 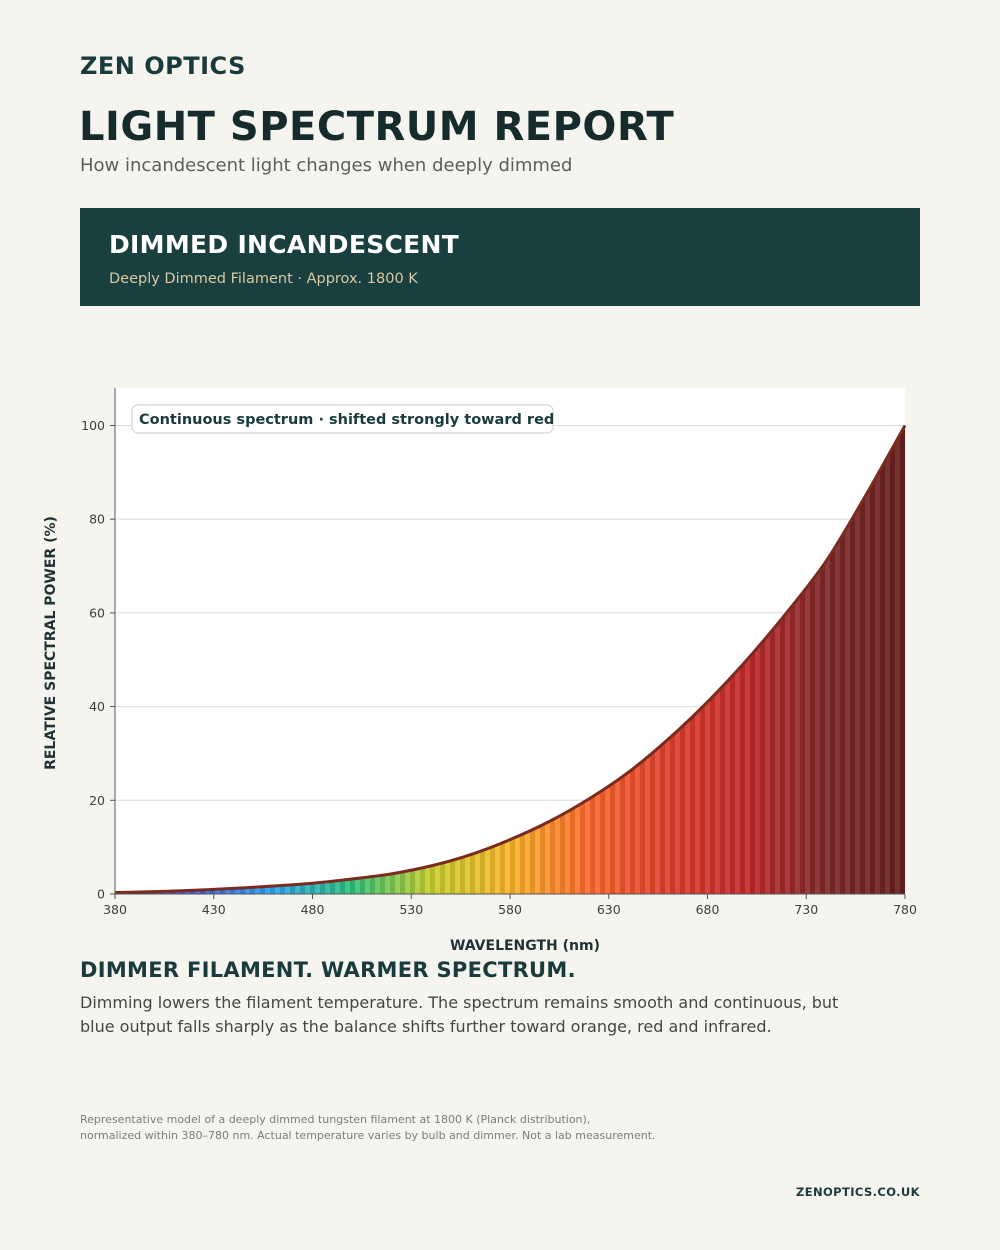 What do you see at coordinates (609, 909) in the screenshot?
I see `x-tick-label-630: 630` at bounding box center [609, 909].